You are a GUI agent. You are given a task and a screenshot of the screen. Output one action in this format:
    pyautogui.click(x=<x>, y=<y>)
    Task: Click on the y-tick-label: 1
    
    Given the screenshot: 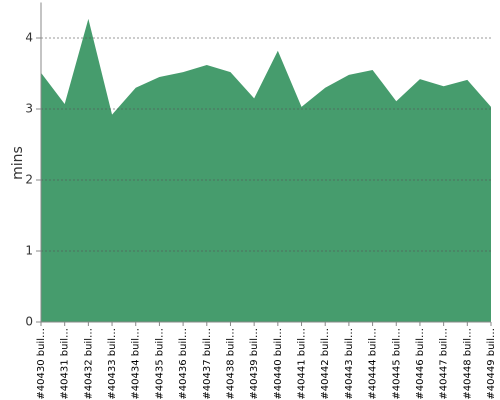 What is the action you would take?
    pyautogui.click(x=29, y=251)
    